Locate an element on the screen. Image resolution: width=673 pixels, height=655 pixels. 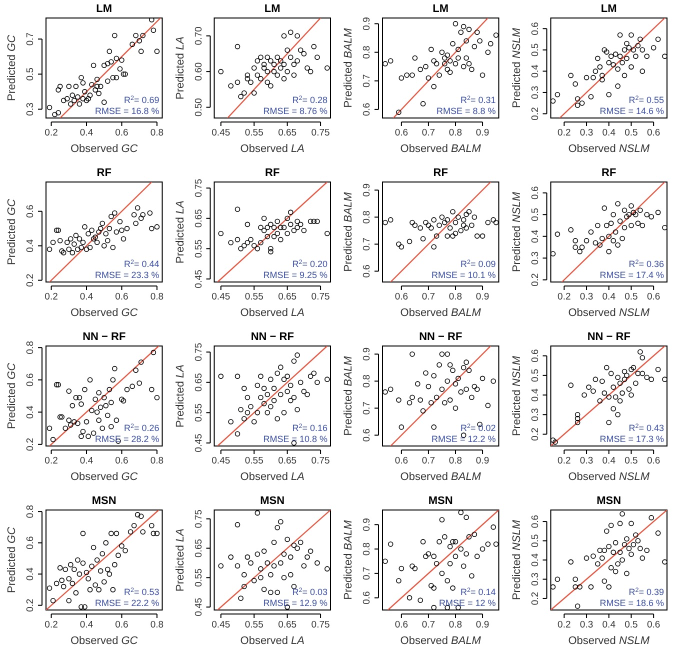
y-tick-label: 0.2 is located at coordinates (535, 434).